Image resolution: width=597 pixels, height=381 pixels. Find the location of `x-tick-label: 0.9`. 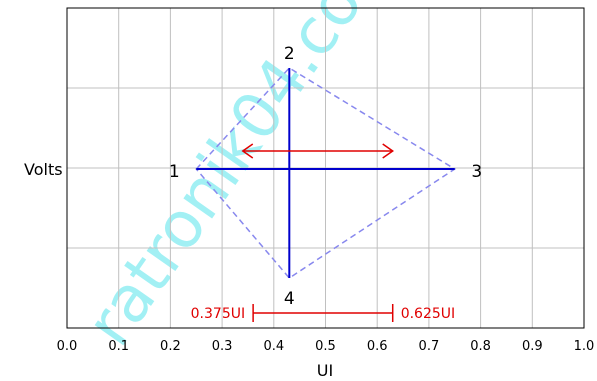

x-tick-label: 0.9 is located at coordinates (532, 346).